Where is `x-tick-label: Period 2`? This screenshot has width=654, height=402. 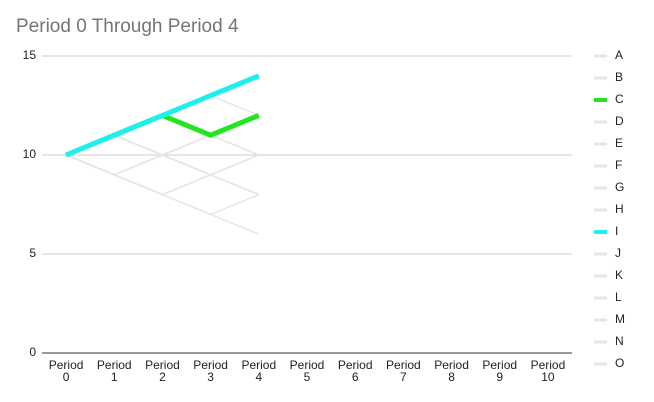
x-tick-label: Period 2 is located at coordinates (162, 371).